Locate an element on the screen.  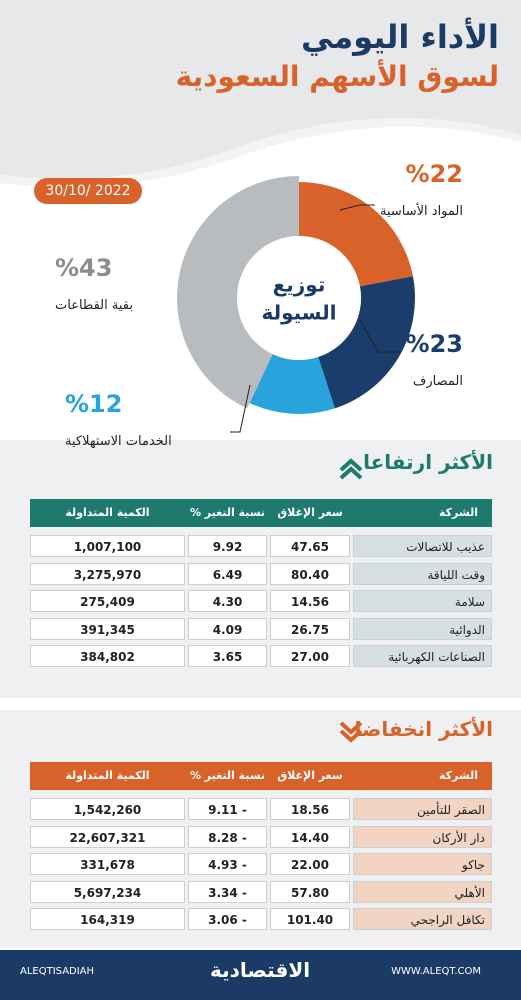
donut-hole is located at coordinates (299, 298).